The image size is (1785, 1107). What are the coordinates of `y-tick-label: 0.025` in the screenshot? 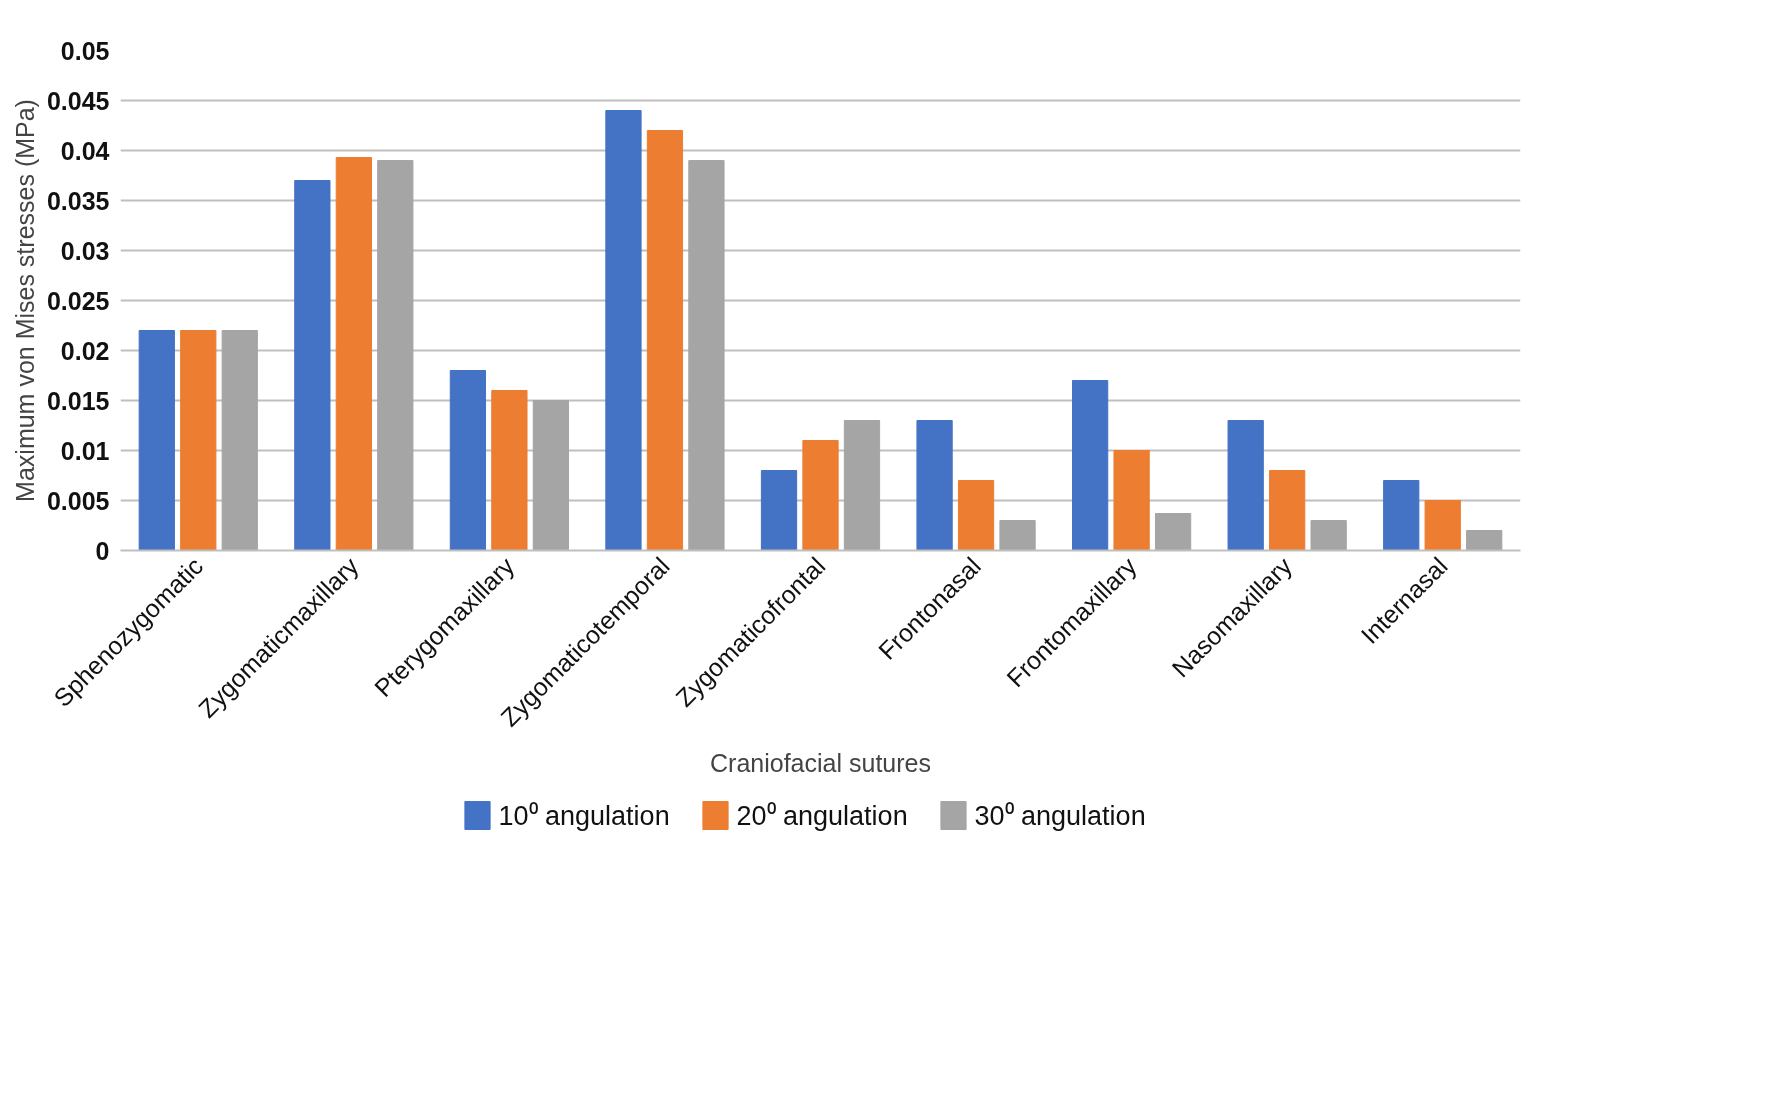 It's located at (78, 300).